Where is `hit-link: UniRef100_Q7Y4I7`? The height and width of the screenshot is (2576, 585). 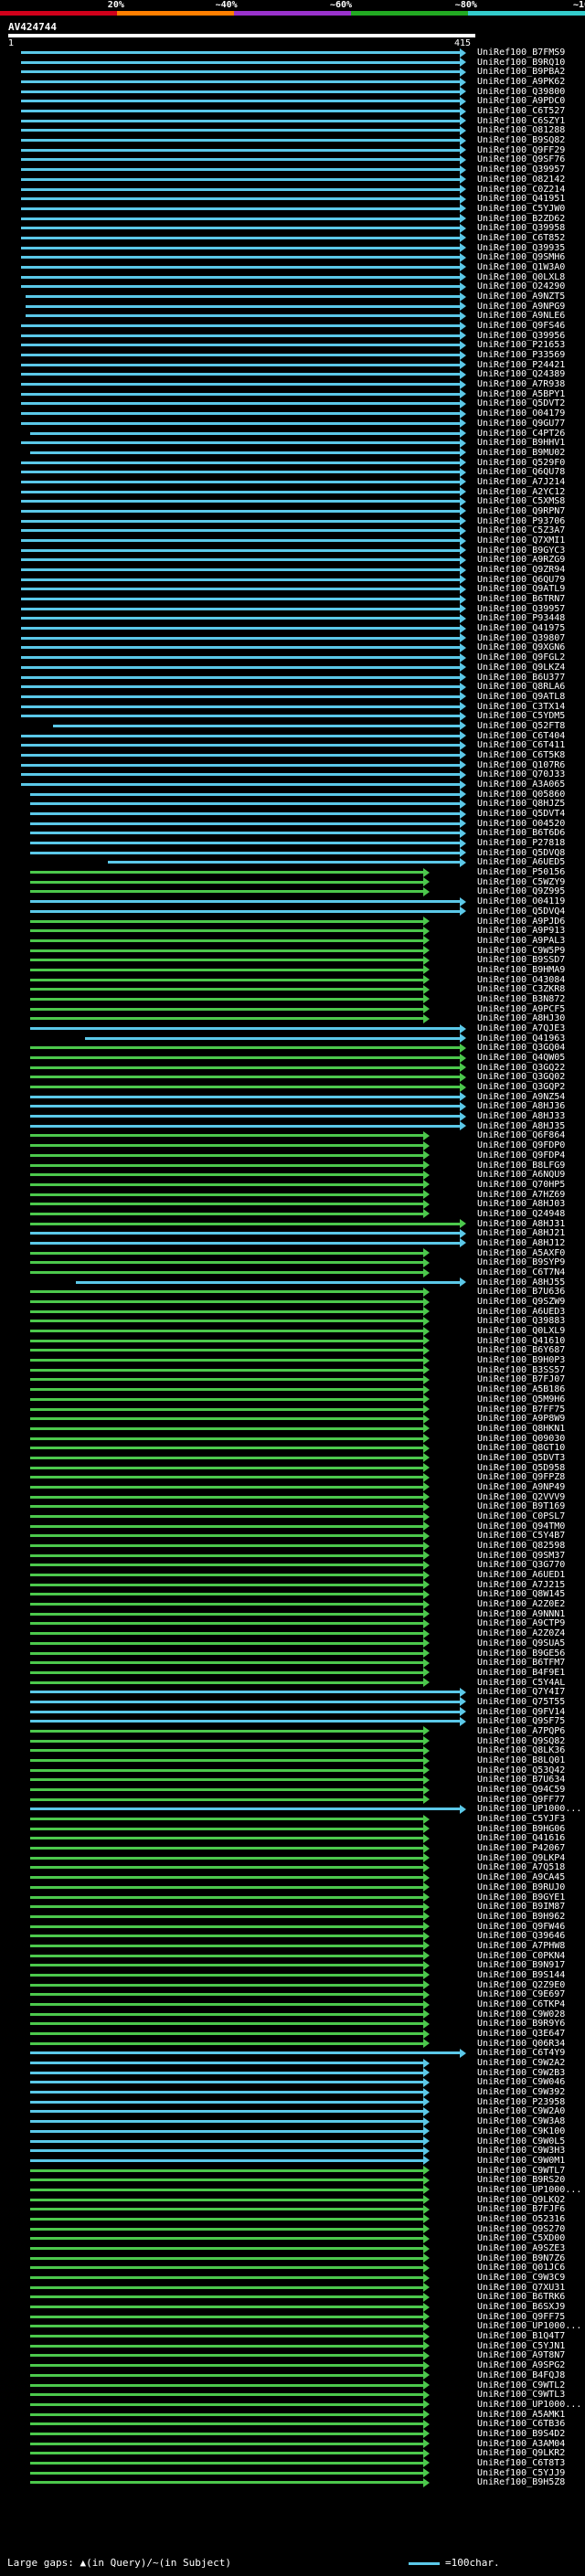
hit-link: UniRef100_Q7Y4I7 is located at coordinates (521, 1692).